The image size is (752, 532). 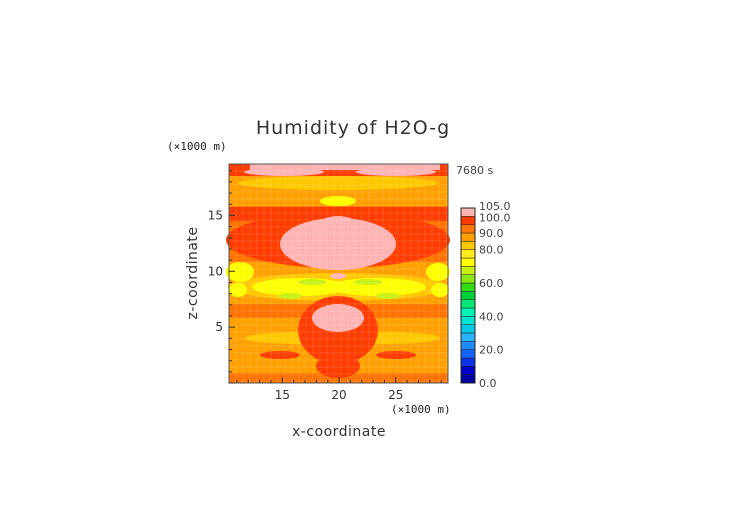 What do you see at coordinates (421, 409) in the screenshot?
I see `x-unit-label: (×1000 m)` at bounding box center [421, 409].